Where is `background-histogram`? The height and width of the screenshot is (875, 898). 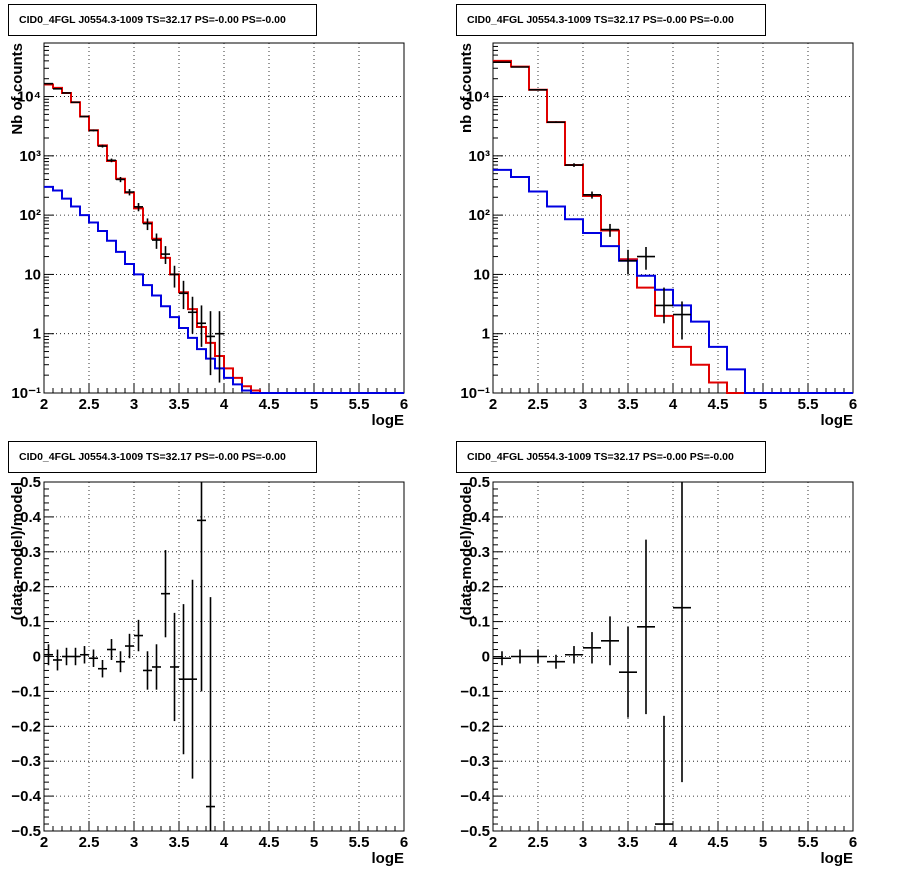 background-histogram is located at coordinates (224, 289).